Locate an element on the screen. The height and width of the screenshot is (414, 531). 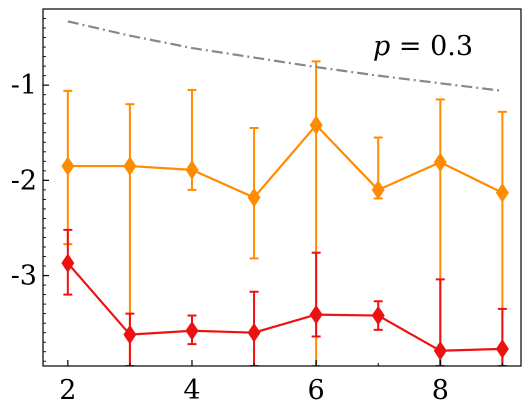
annotation-text: p = 0.3 is located at coordinates (423, 46).